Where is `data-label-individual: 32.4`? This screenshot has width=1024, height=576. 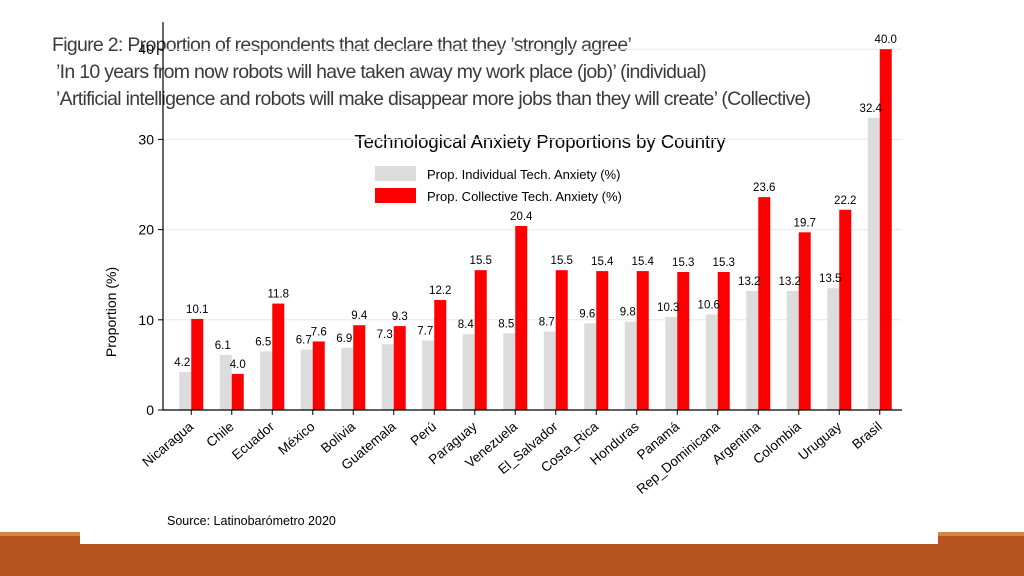 data-label-individual: 32.4 is located at coordinates (871, 109).